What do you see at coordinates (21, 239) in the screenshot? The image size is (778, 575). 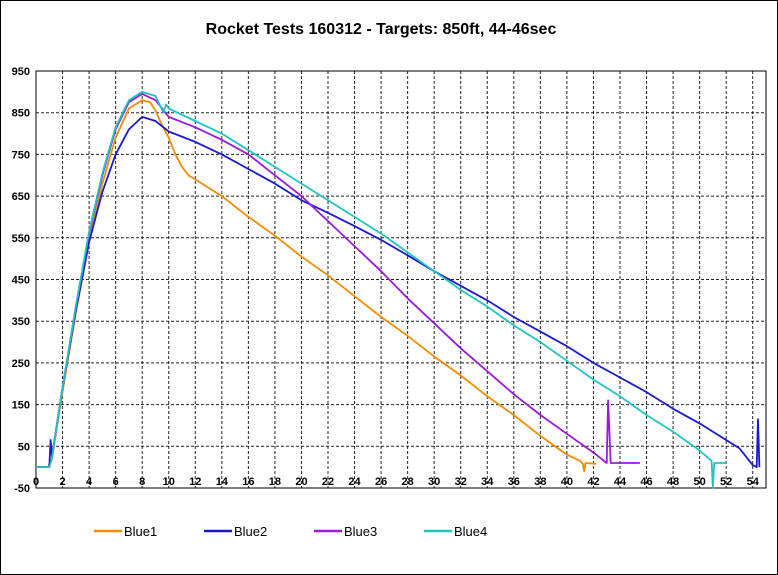 I see `y-tick-label: 550` at bounding box center [21, 239].